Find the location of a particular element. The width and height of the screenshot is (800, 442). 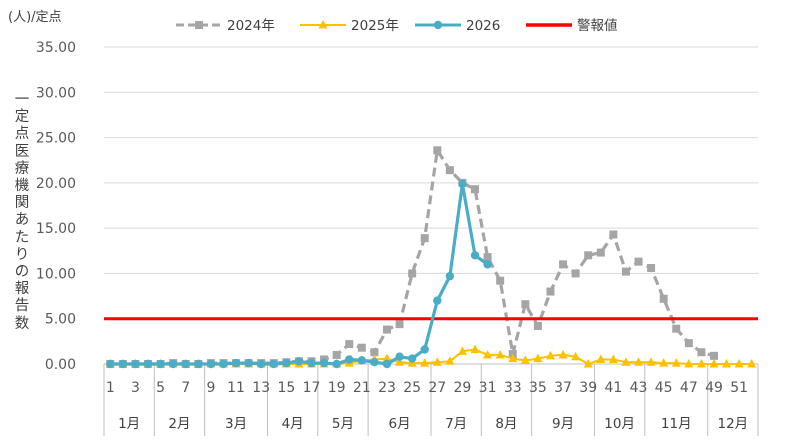

x-tick-label: 25 is located at coordinates (412, 388).